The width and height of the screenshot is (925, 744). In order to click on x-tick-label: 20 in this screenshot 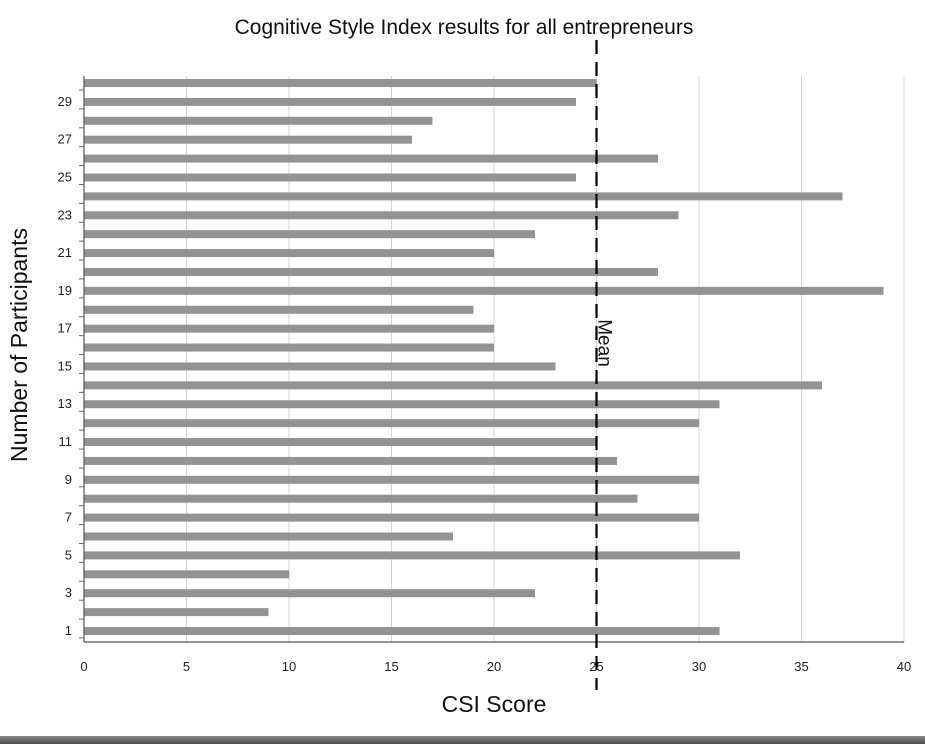, I will do `click(494, 666)`.